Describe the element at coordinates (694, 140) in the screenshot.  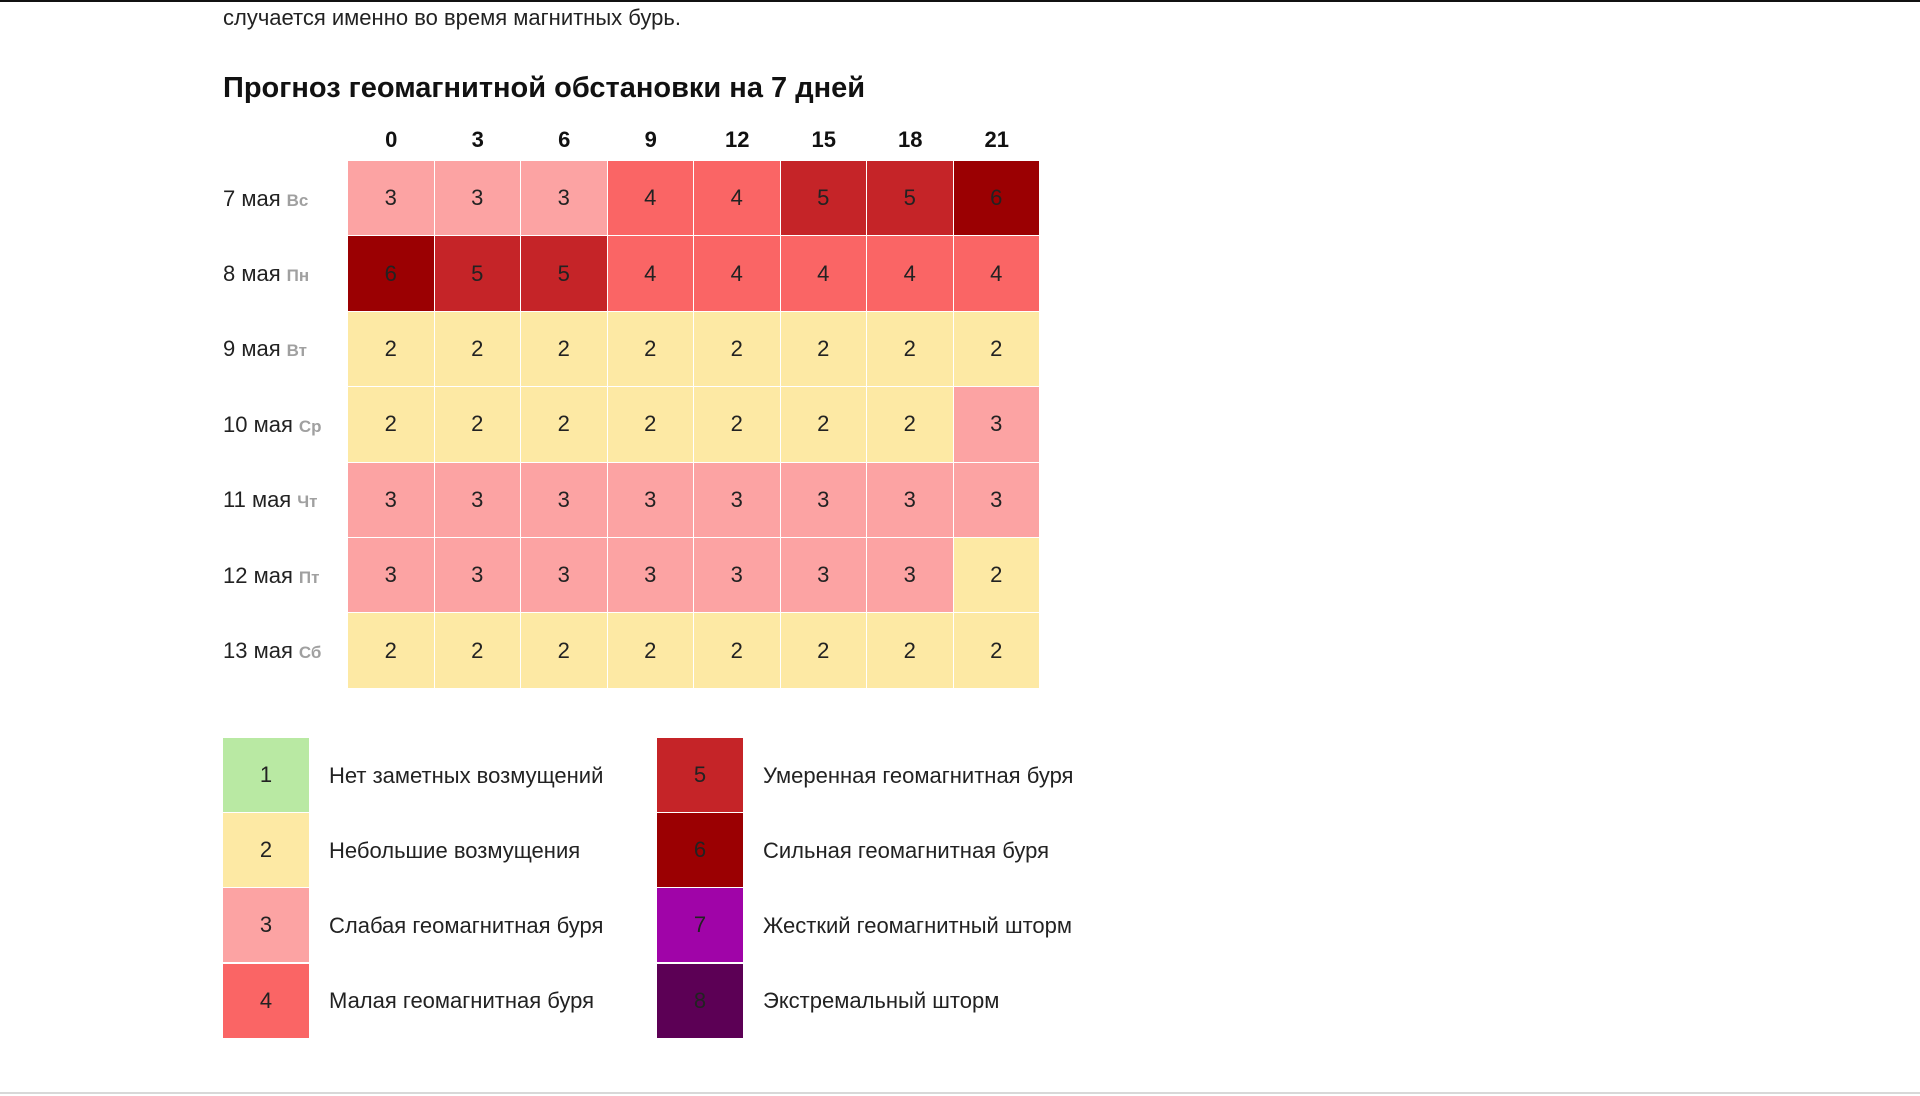
I see `hour-header-row: 0 3 6 9 12 15 18 21` at that location.